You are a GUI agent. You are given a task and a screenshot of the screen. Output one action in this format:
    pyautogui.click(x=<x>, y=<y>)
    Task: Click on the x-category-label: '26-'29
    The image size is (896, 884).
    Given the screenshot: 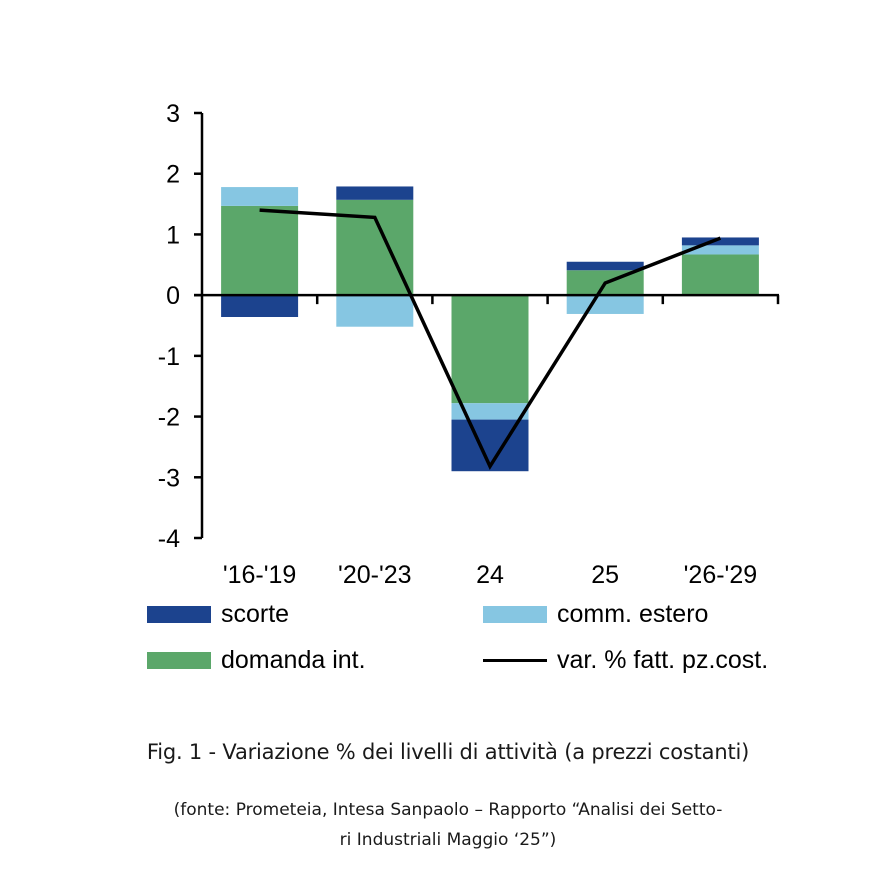 What is the action you would take?
    pyautogui.click(x=721, y=575)
    